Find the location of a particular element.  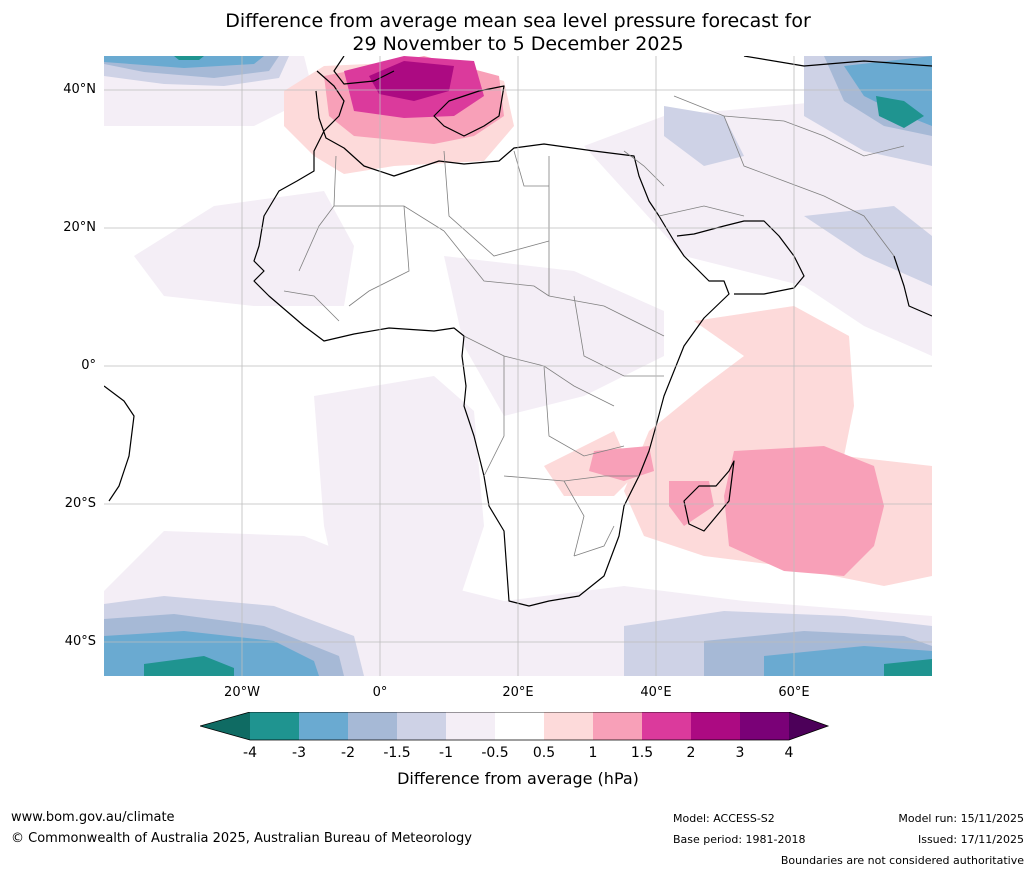

lon-label-60e: 60°E is located at coordinates (794, 692).